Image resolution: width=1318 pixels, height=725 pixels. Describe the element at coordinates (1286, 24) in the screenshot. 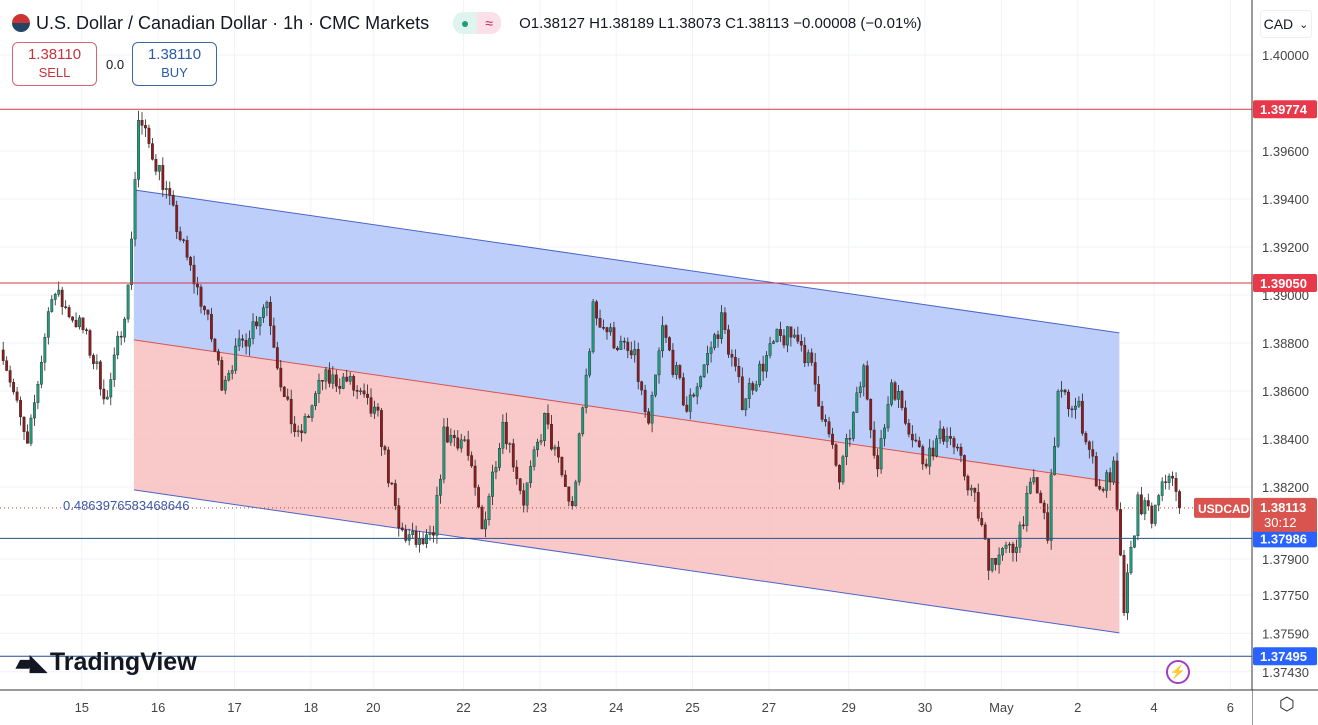

I see `currency-select: CAD ⌄` at that location.